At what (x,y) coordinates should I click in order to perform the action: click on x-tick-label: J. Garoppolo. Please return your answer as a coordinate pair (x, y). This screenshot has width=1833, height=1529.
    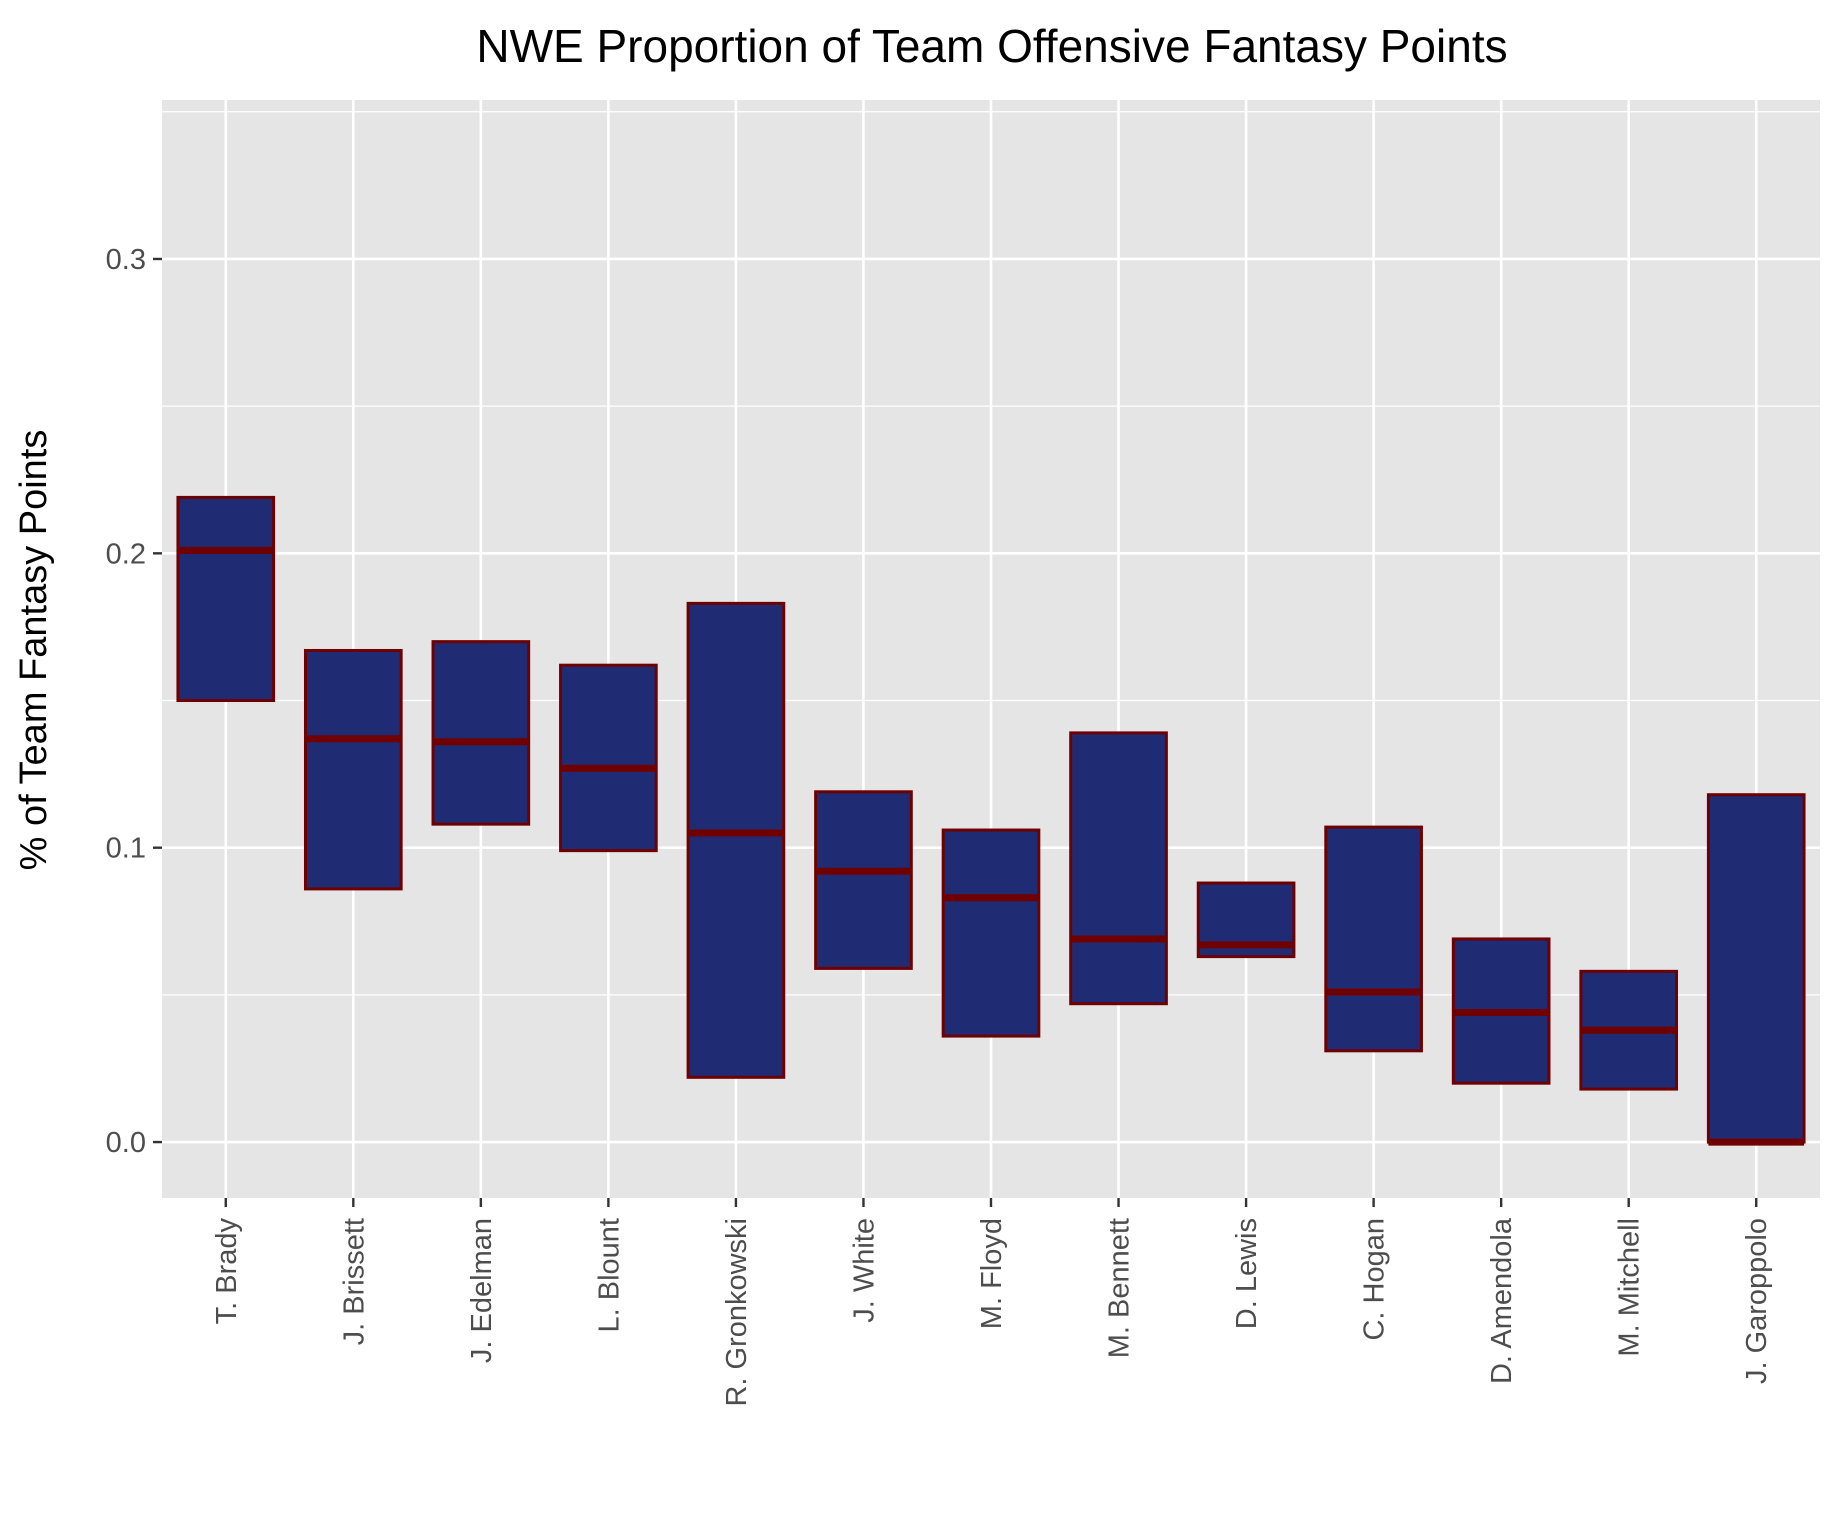
    Looking at the image, I should click on (1757, 1301).